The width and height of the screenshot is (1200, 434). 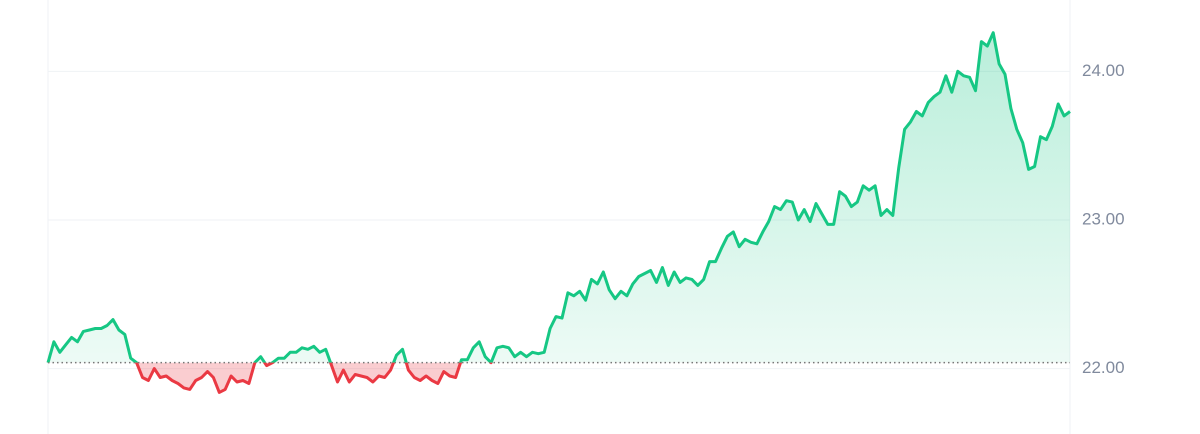 I want to click on price-line-down, so click(x=270, y=378).